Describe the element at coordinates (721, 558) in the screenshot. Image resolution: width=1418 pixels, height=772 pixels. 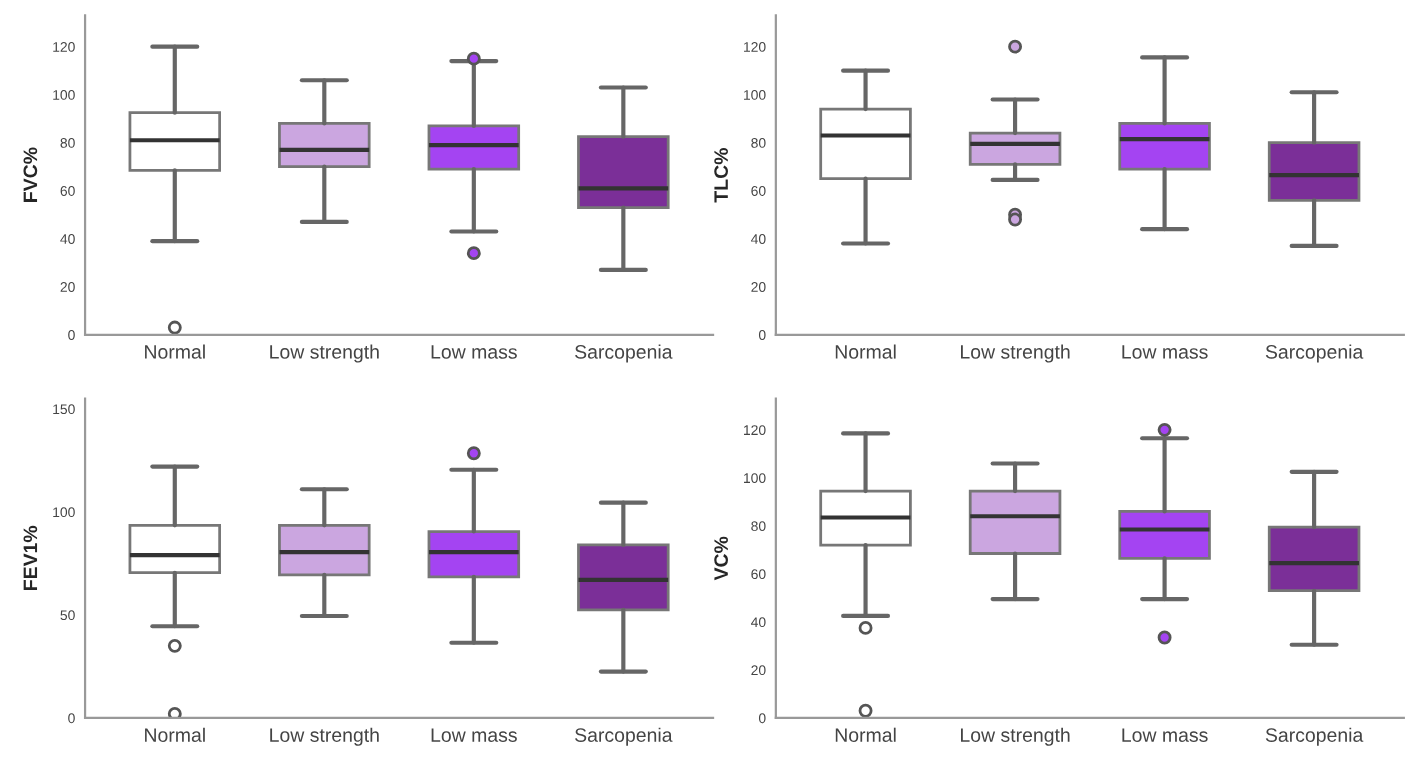
I see `y-axis-title: VC%` at that location.